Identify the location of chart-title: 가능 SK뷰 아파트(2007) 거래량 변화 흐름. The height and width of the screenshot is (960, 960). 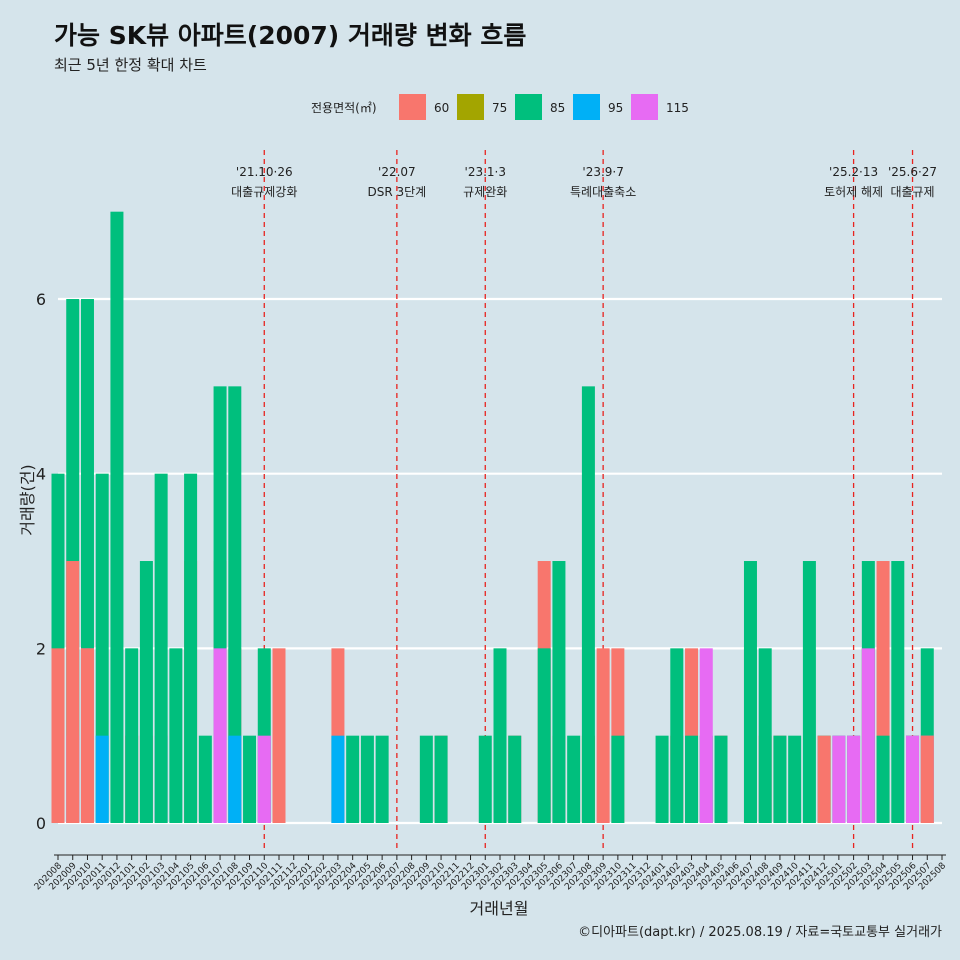
(290, 35).